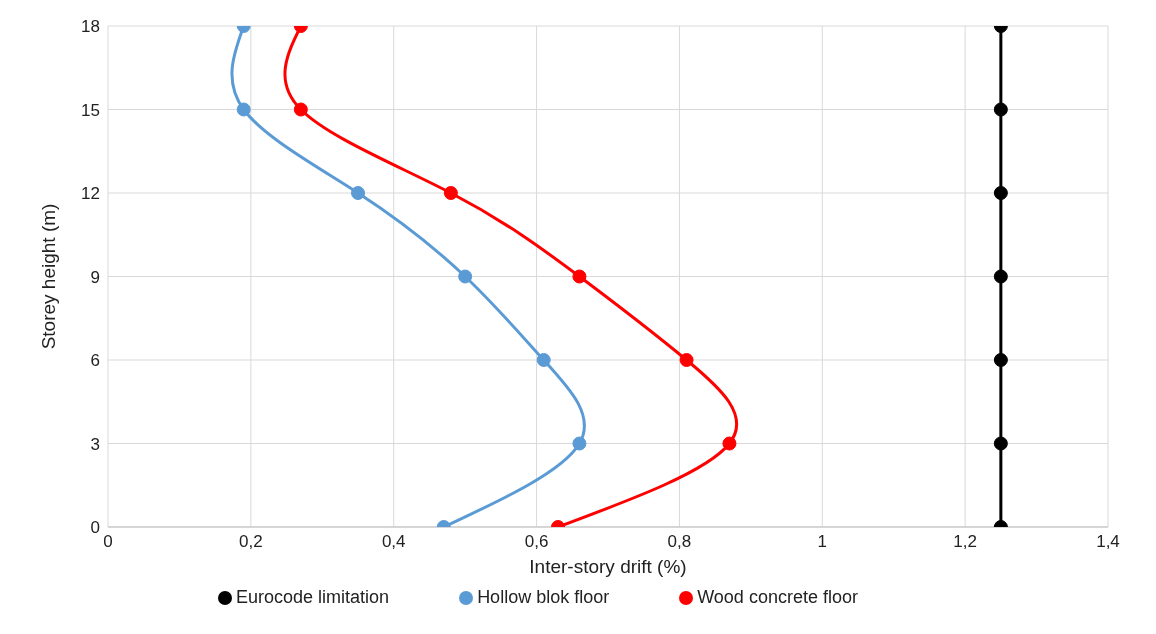 Image resolution: width=1156 pixels, height=634 pixels. Describe the element at coordinates (48, 276) in the screenshot. I see `y-axis-title: Storey height (m)` at that location.